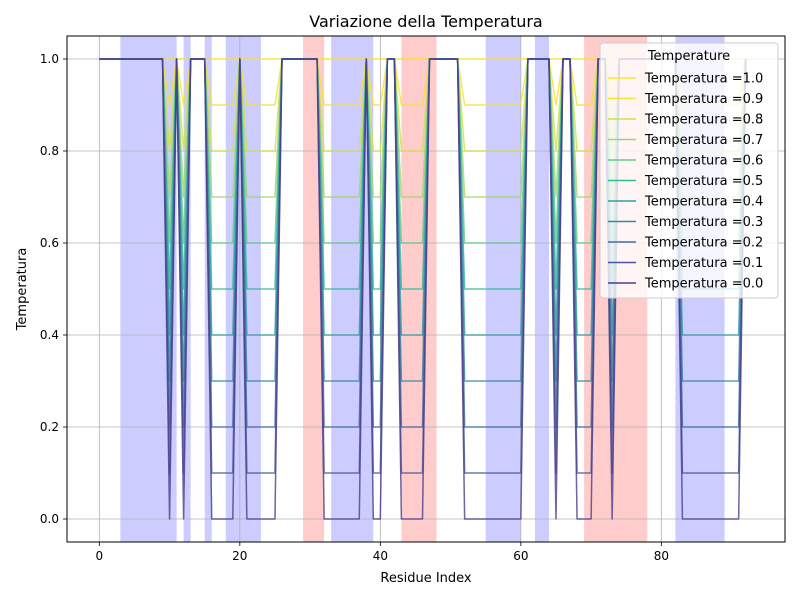 The width and height of the screenshot is (800, 604). Describe the element at coordinates (49, 519) in the screenshot. I see `y-tick-label: 0.0` at that location.